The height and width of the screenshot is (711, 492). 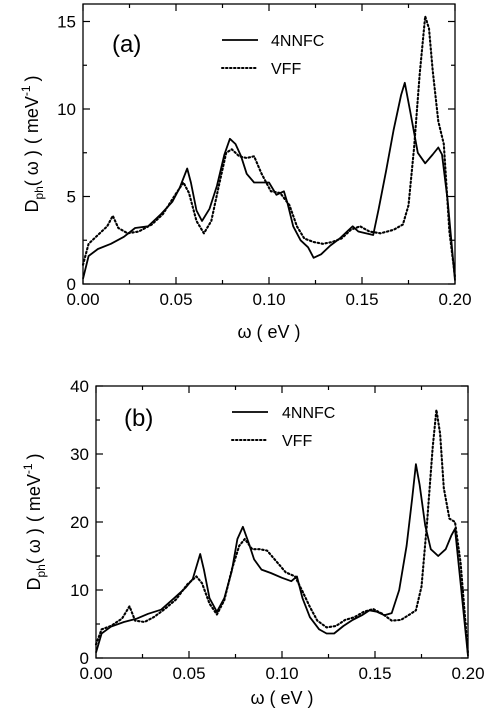 What do you see at coordinates (138, 418) in the screenshot?
I see `panel-label: (b)` at bounding box center [138, 418].